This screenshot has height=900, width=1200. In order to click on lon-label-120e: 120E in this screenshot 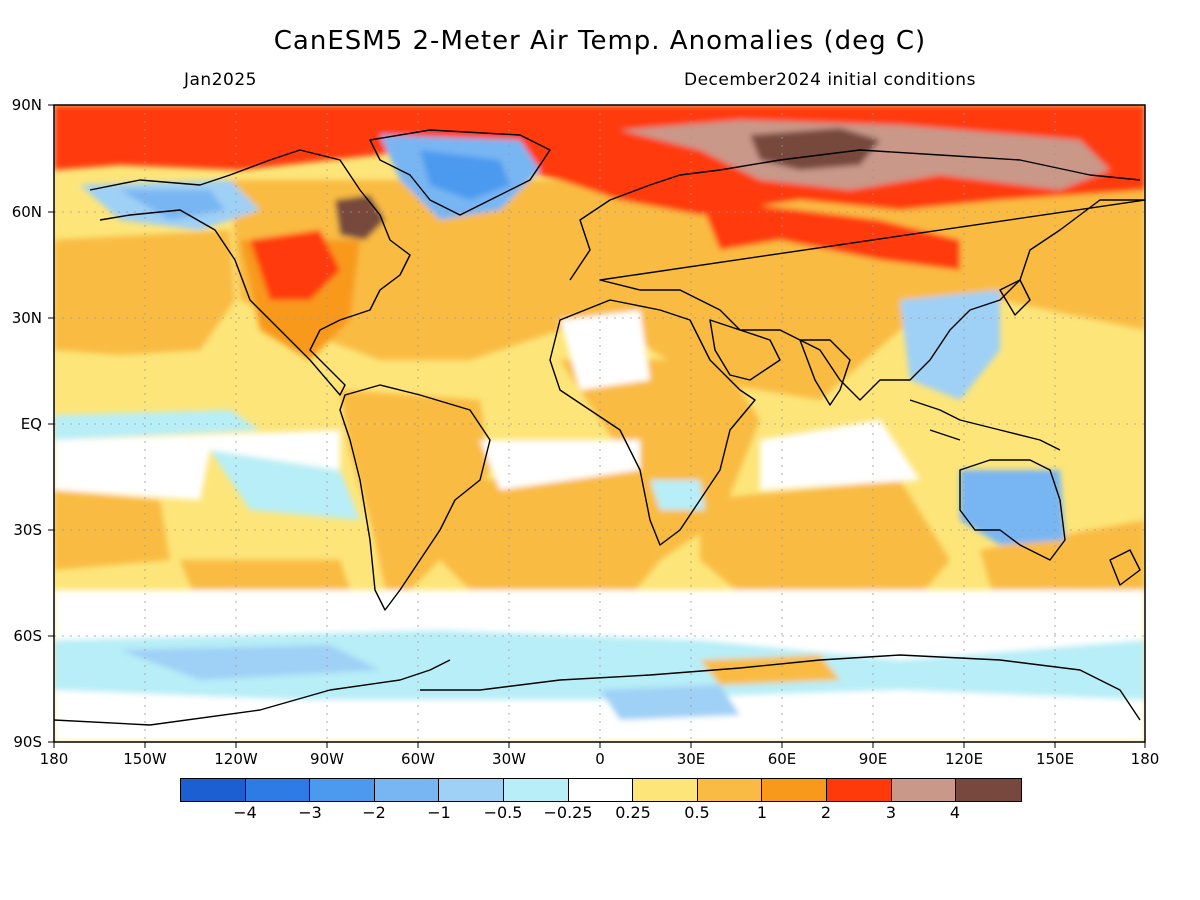, I will do `click(964, 759)`.